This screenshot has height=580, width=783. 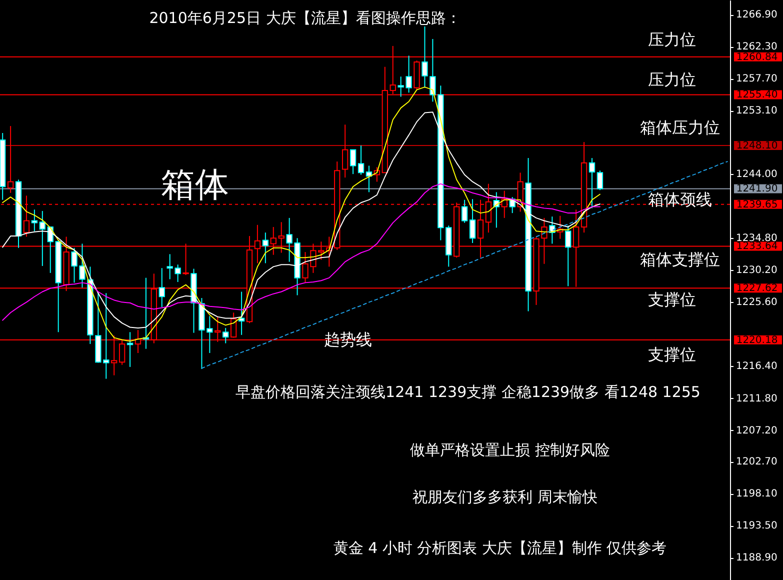 I want to click on annotation: 黄金 4 小时 分析图表 大庆【流星】制作 仅供参考, so click(x=500, y=548).